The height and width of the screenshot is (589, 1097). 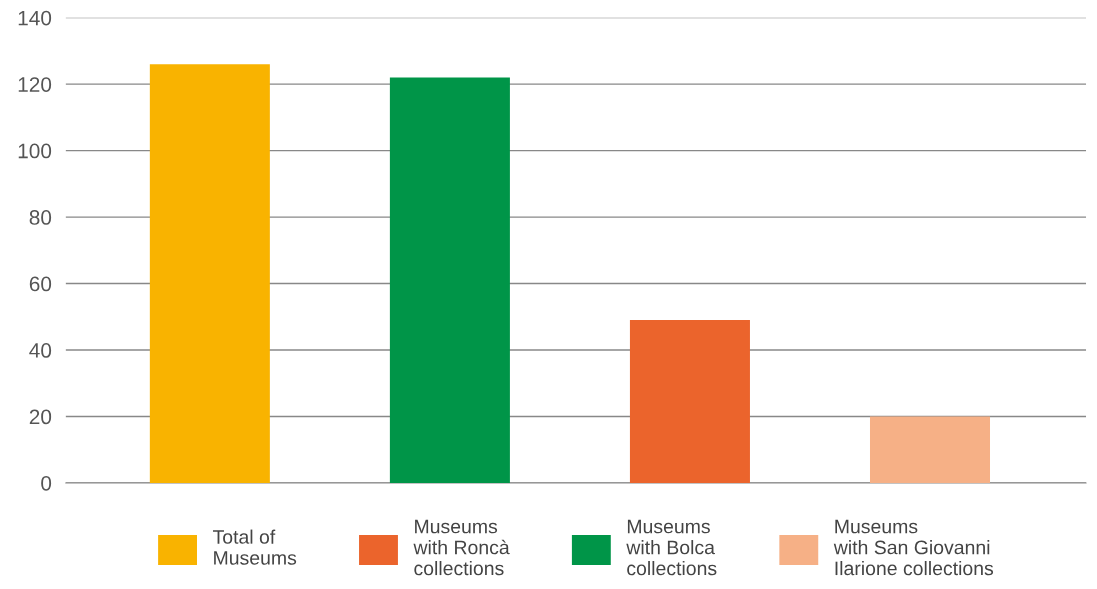 I want to click on y-tick-label: 80, so click(x=40, y=217).